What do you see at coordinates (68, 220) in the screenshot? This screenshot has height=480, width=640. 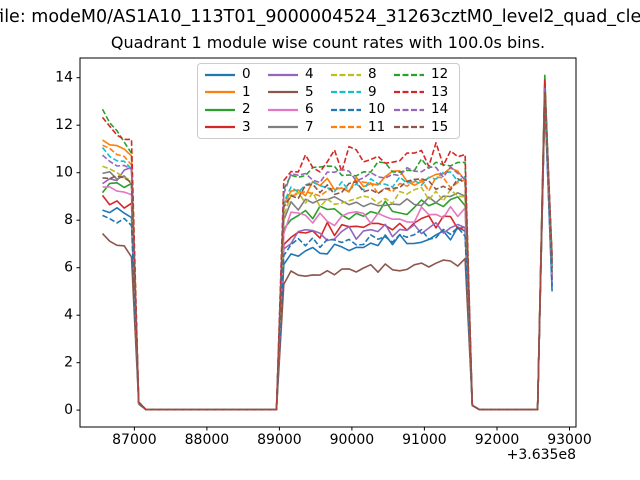 I see `y-tick-label: 8` at bounding box center [68, 220].